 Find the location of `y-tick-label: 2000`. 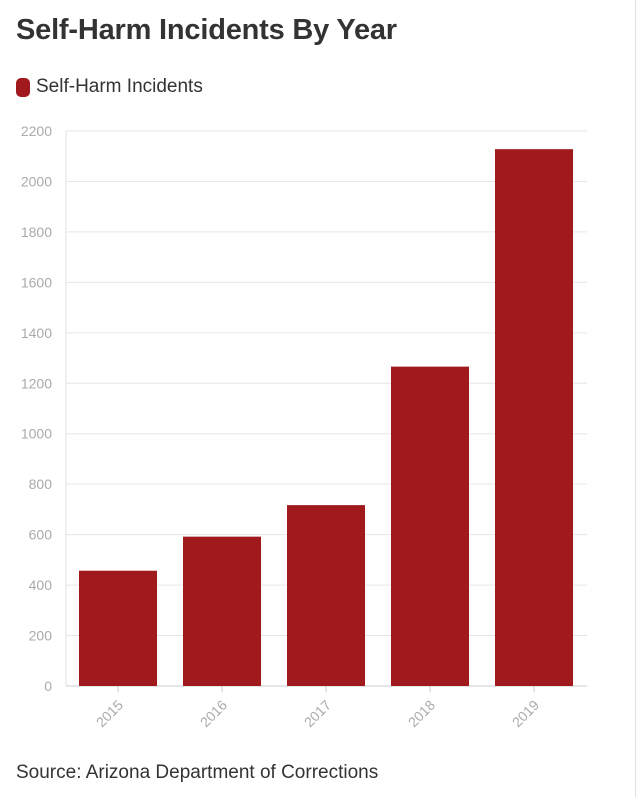

y-tick-label: 2000 is located at coordinates (36, 181).